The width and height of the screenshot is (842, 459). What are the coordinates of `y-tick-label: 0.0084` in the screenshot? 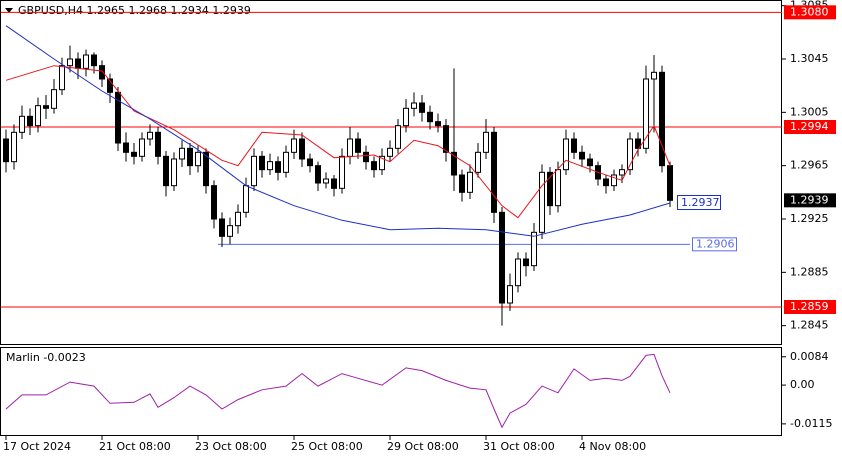 It's located at (809, 356).